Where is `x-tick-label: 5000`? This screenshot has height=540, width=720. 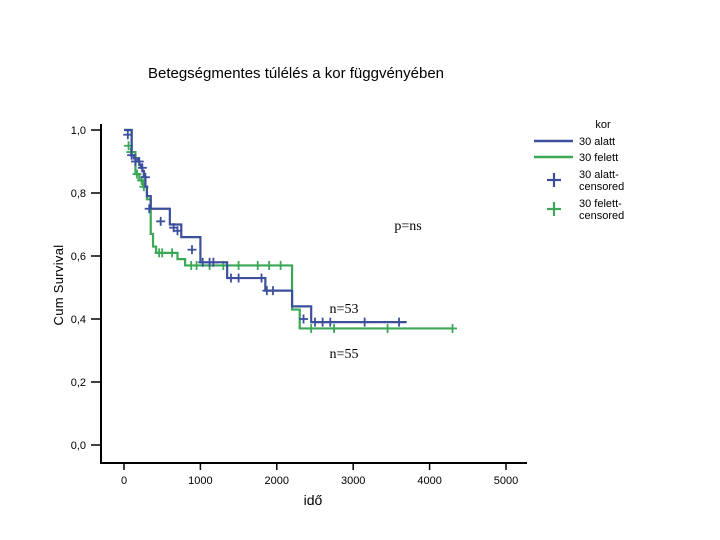 x-tick-label: 5000 is located at coordinates (506, 481).